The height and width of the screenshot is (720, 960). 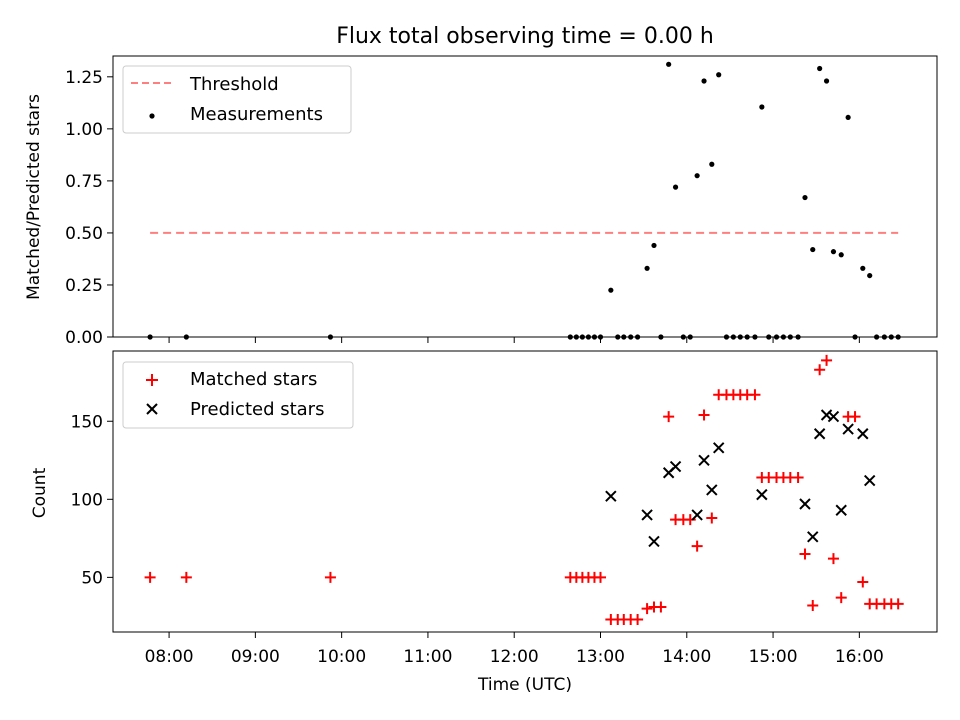 What do you see at coordinates (84, 286) in the screenshot?
I see `top-ytick-label: 0.25` at bounding box center [84, 286].